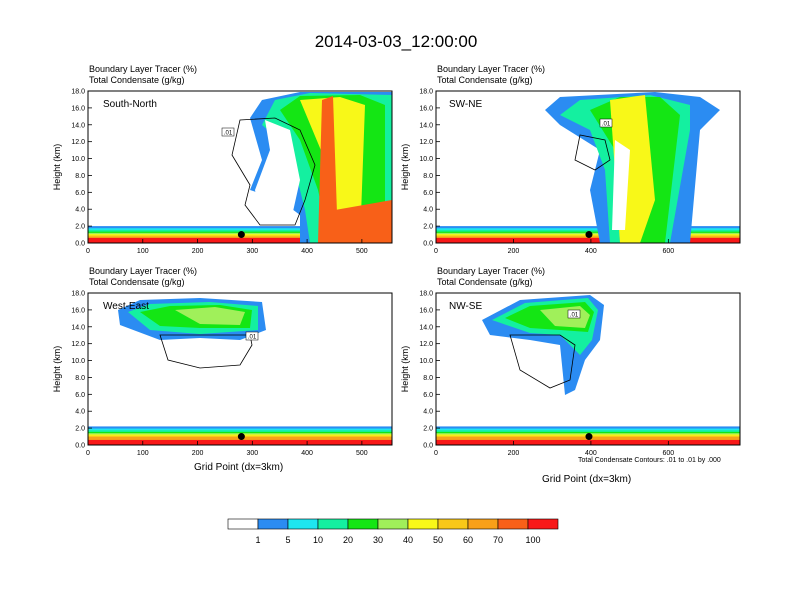 Image resolution: width=792 pixels, height=612 pixels. I want to click on y-tick-label-3-8: 16.0, so click(78, 310).